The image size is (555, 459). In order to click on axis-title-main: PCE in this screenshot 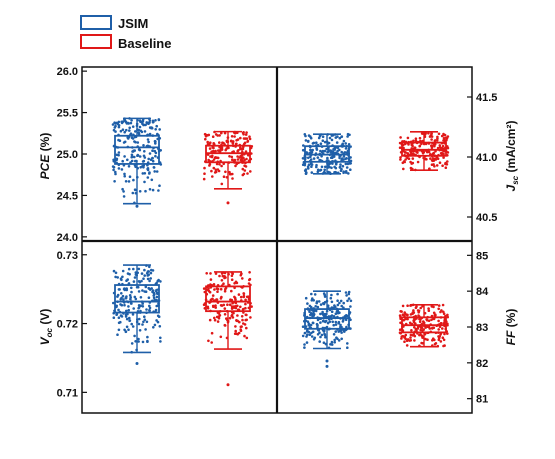, I will do `click(45, 167)`.